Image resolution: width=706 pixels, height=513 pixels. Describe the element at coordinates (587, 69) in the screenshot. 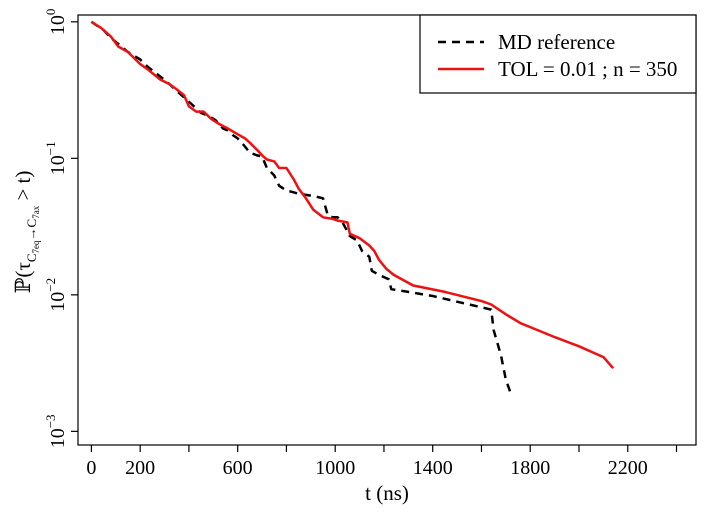

I see `legend-label-tol: TOL = 0.01 ; n = 350` at that location.